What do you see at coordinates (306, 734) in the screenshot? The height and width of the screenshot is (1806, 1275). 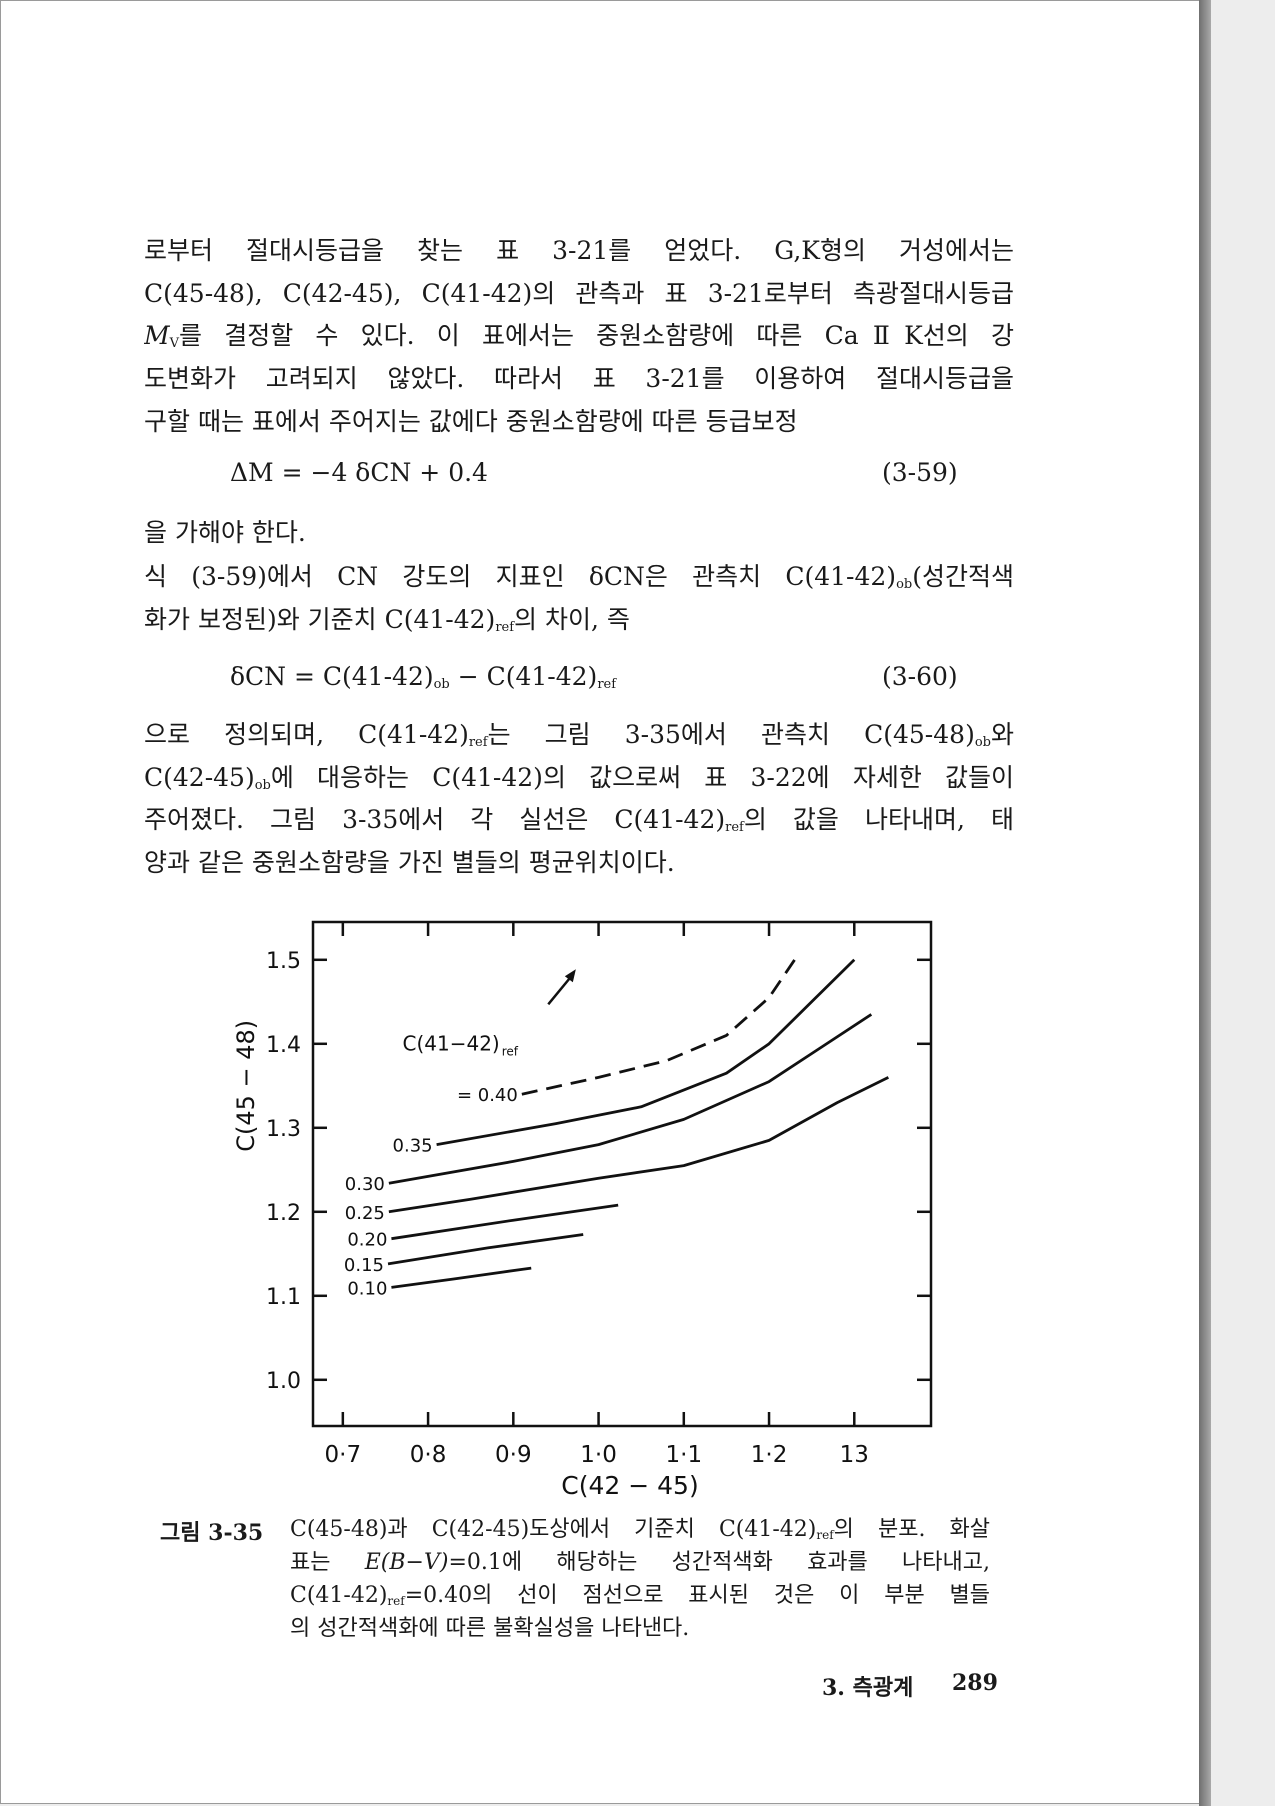 I see `text-run: 으로 정의되며, C(41-42)` at bounding box center [306, 734].